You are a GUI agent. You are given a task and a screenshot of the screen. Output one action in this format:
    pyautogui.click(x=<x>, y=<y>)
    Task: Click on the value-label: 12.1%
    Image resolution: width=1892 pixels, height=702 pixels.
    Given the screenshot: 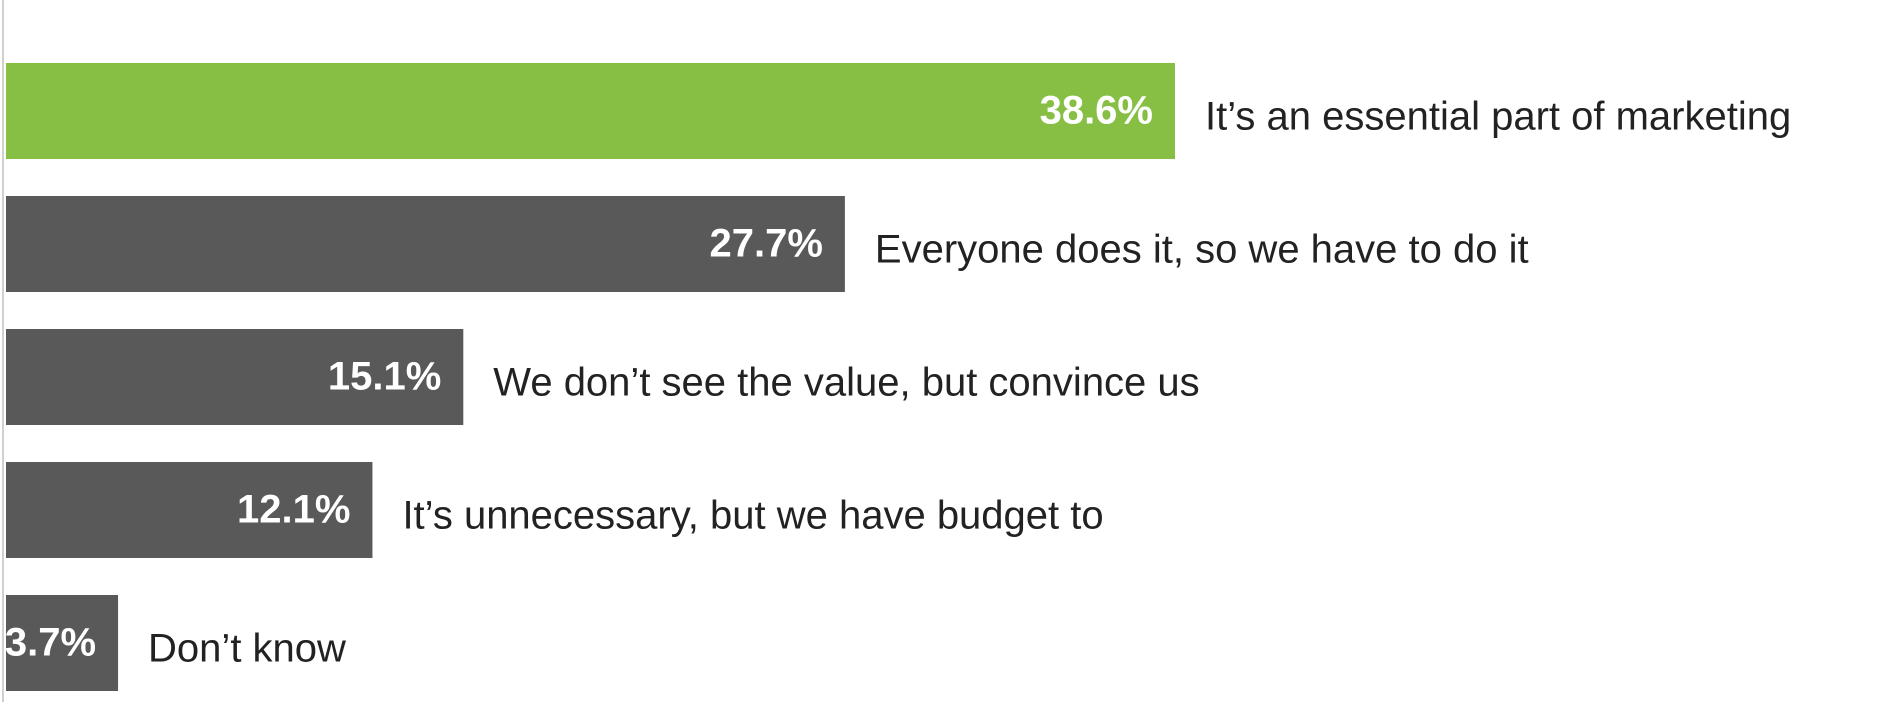 What is the action you would take?
    pyautogui.click(x=293, y=510)
    